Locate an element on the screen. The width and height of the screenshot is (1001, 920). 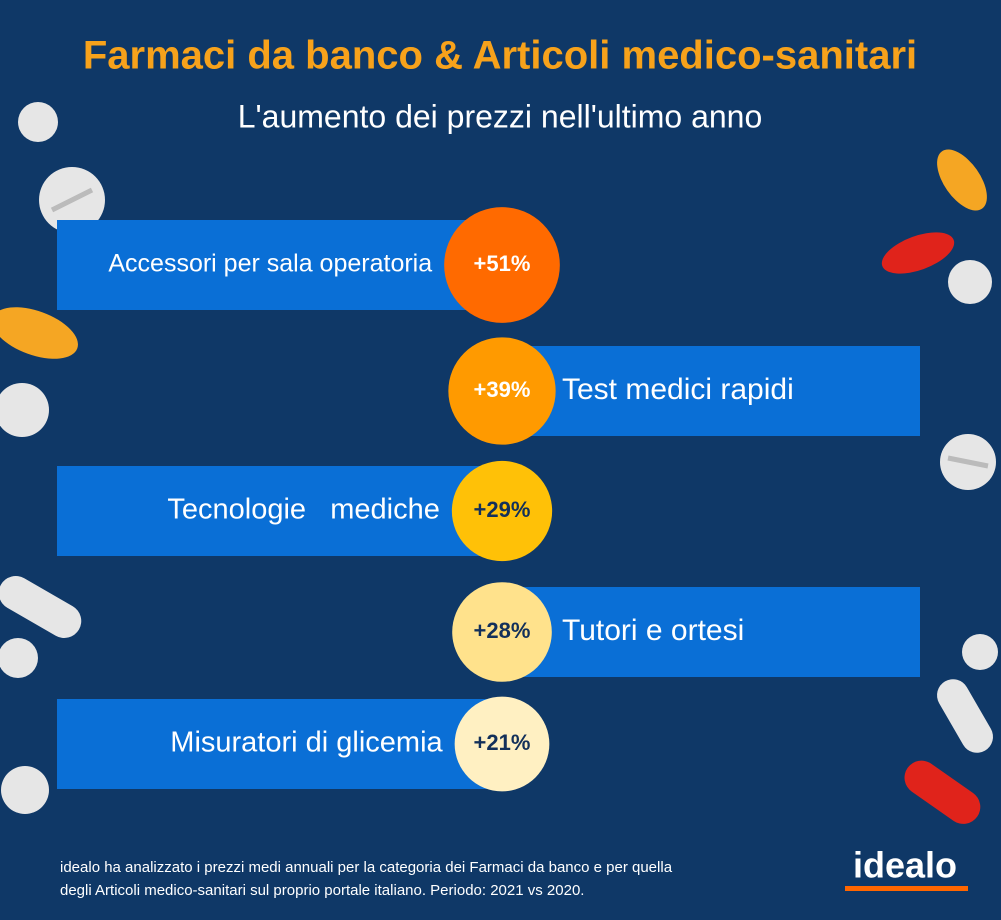
category-label: Accessori per sala operatoria is located at coordinates (270, 264).